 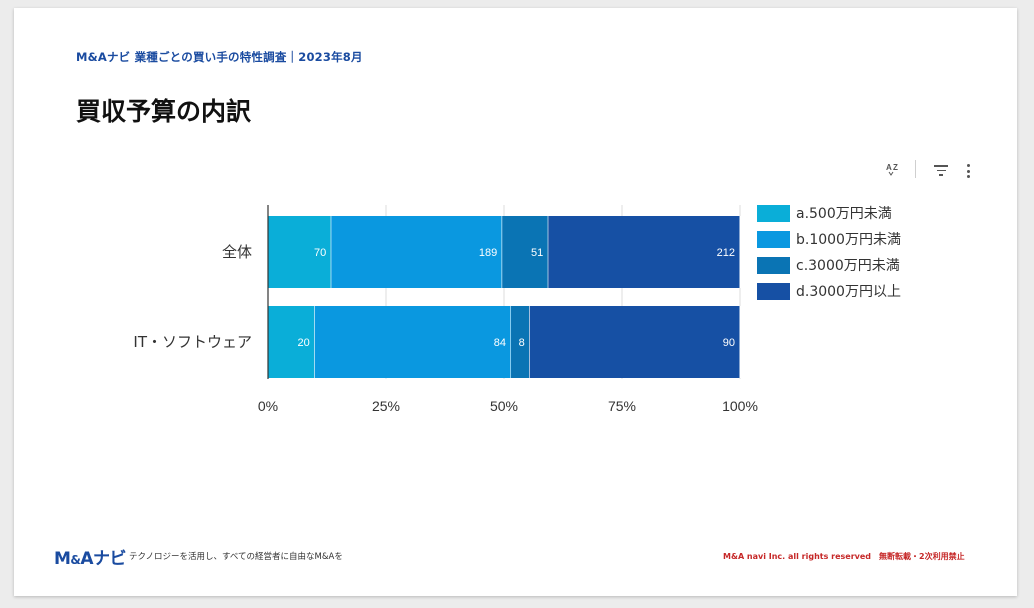 I want to click on legend: a.500万円未満 b.1000万円未満 c.3000万円未満 d.3000万円以上, so click(x=829, y=252).